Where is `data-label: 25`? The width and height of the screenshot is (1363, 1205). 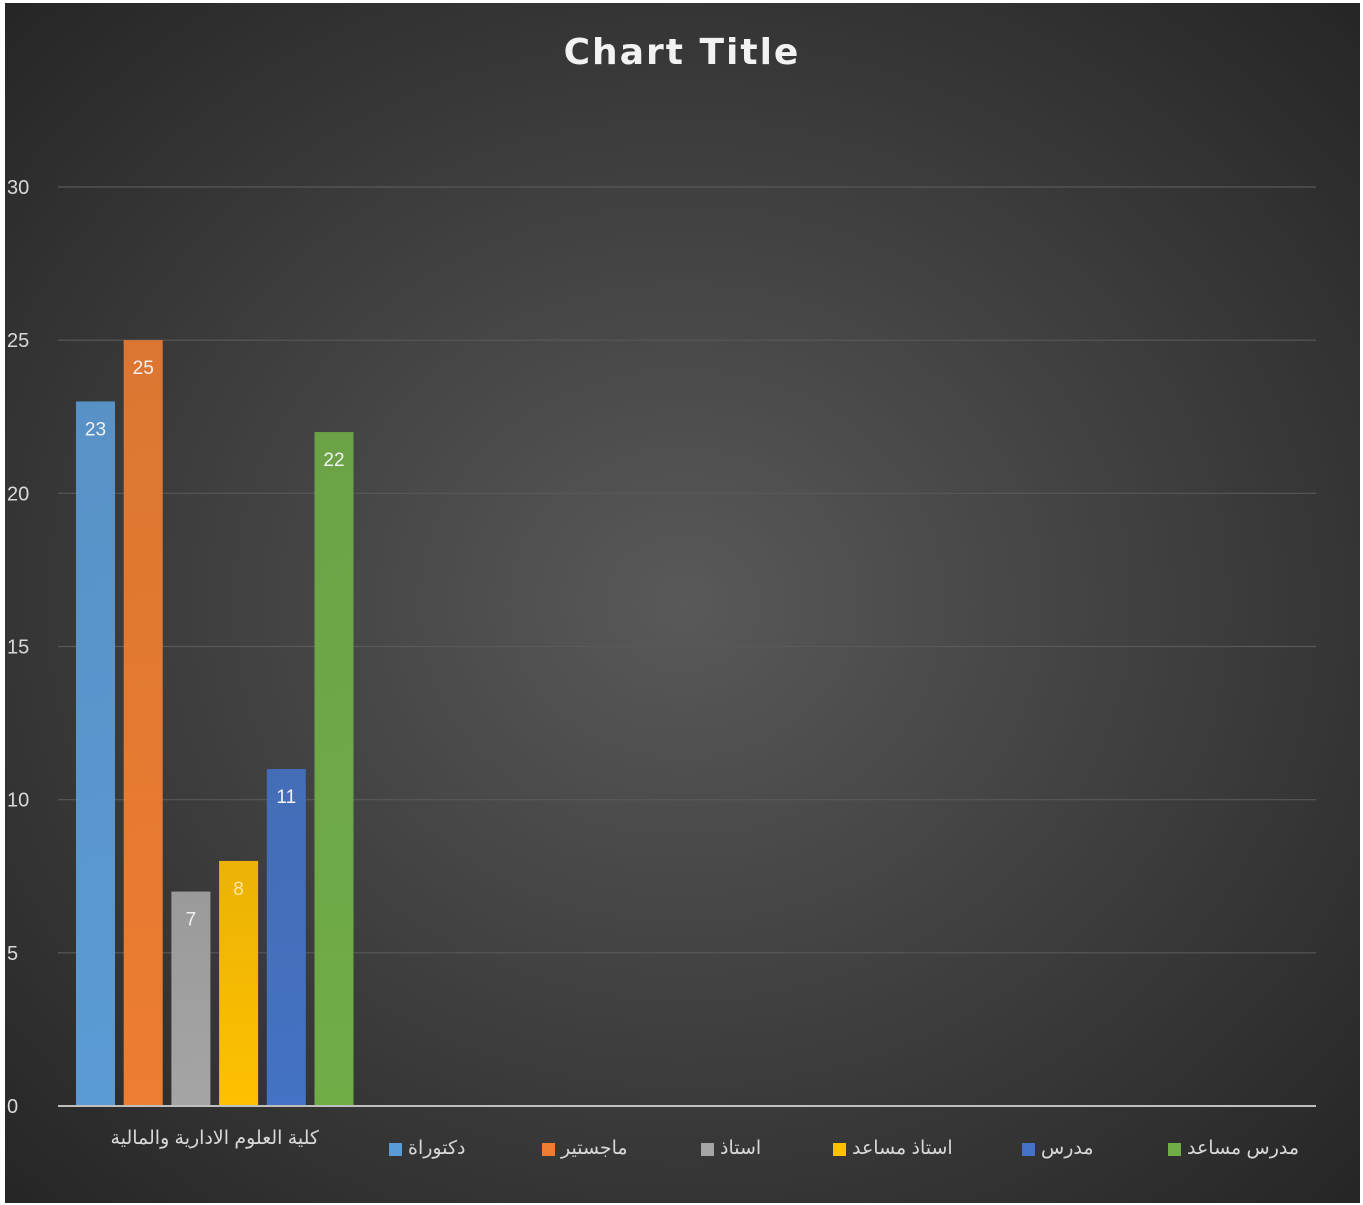 data-label: 25 is located at coordinates (143, 368).